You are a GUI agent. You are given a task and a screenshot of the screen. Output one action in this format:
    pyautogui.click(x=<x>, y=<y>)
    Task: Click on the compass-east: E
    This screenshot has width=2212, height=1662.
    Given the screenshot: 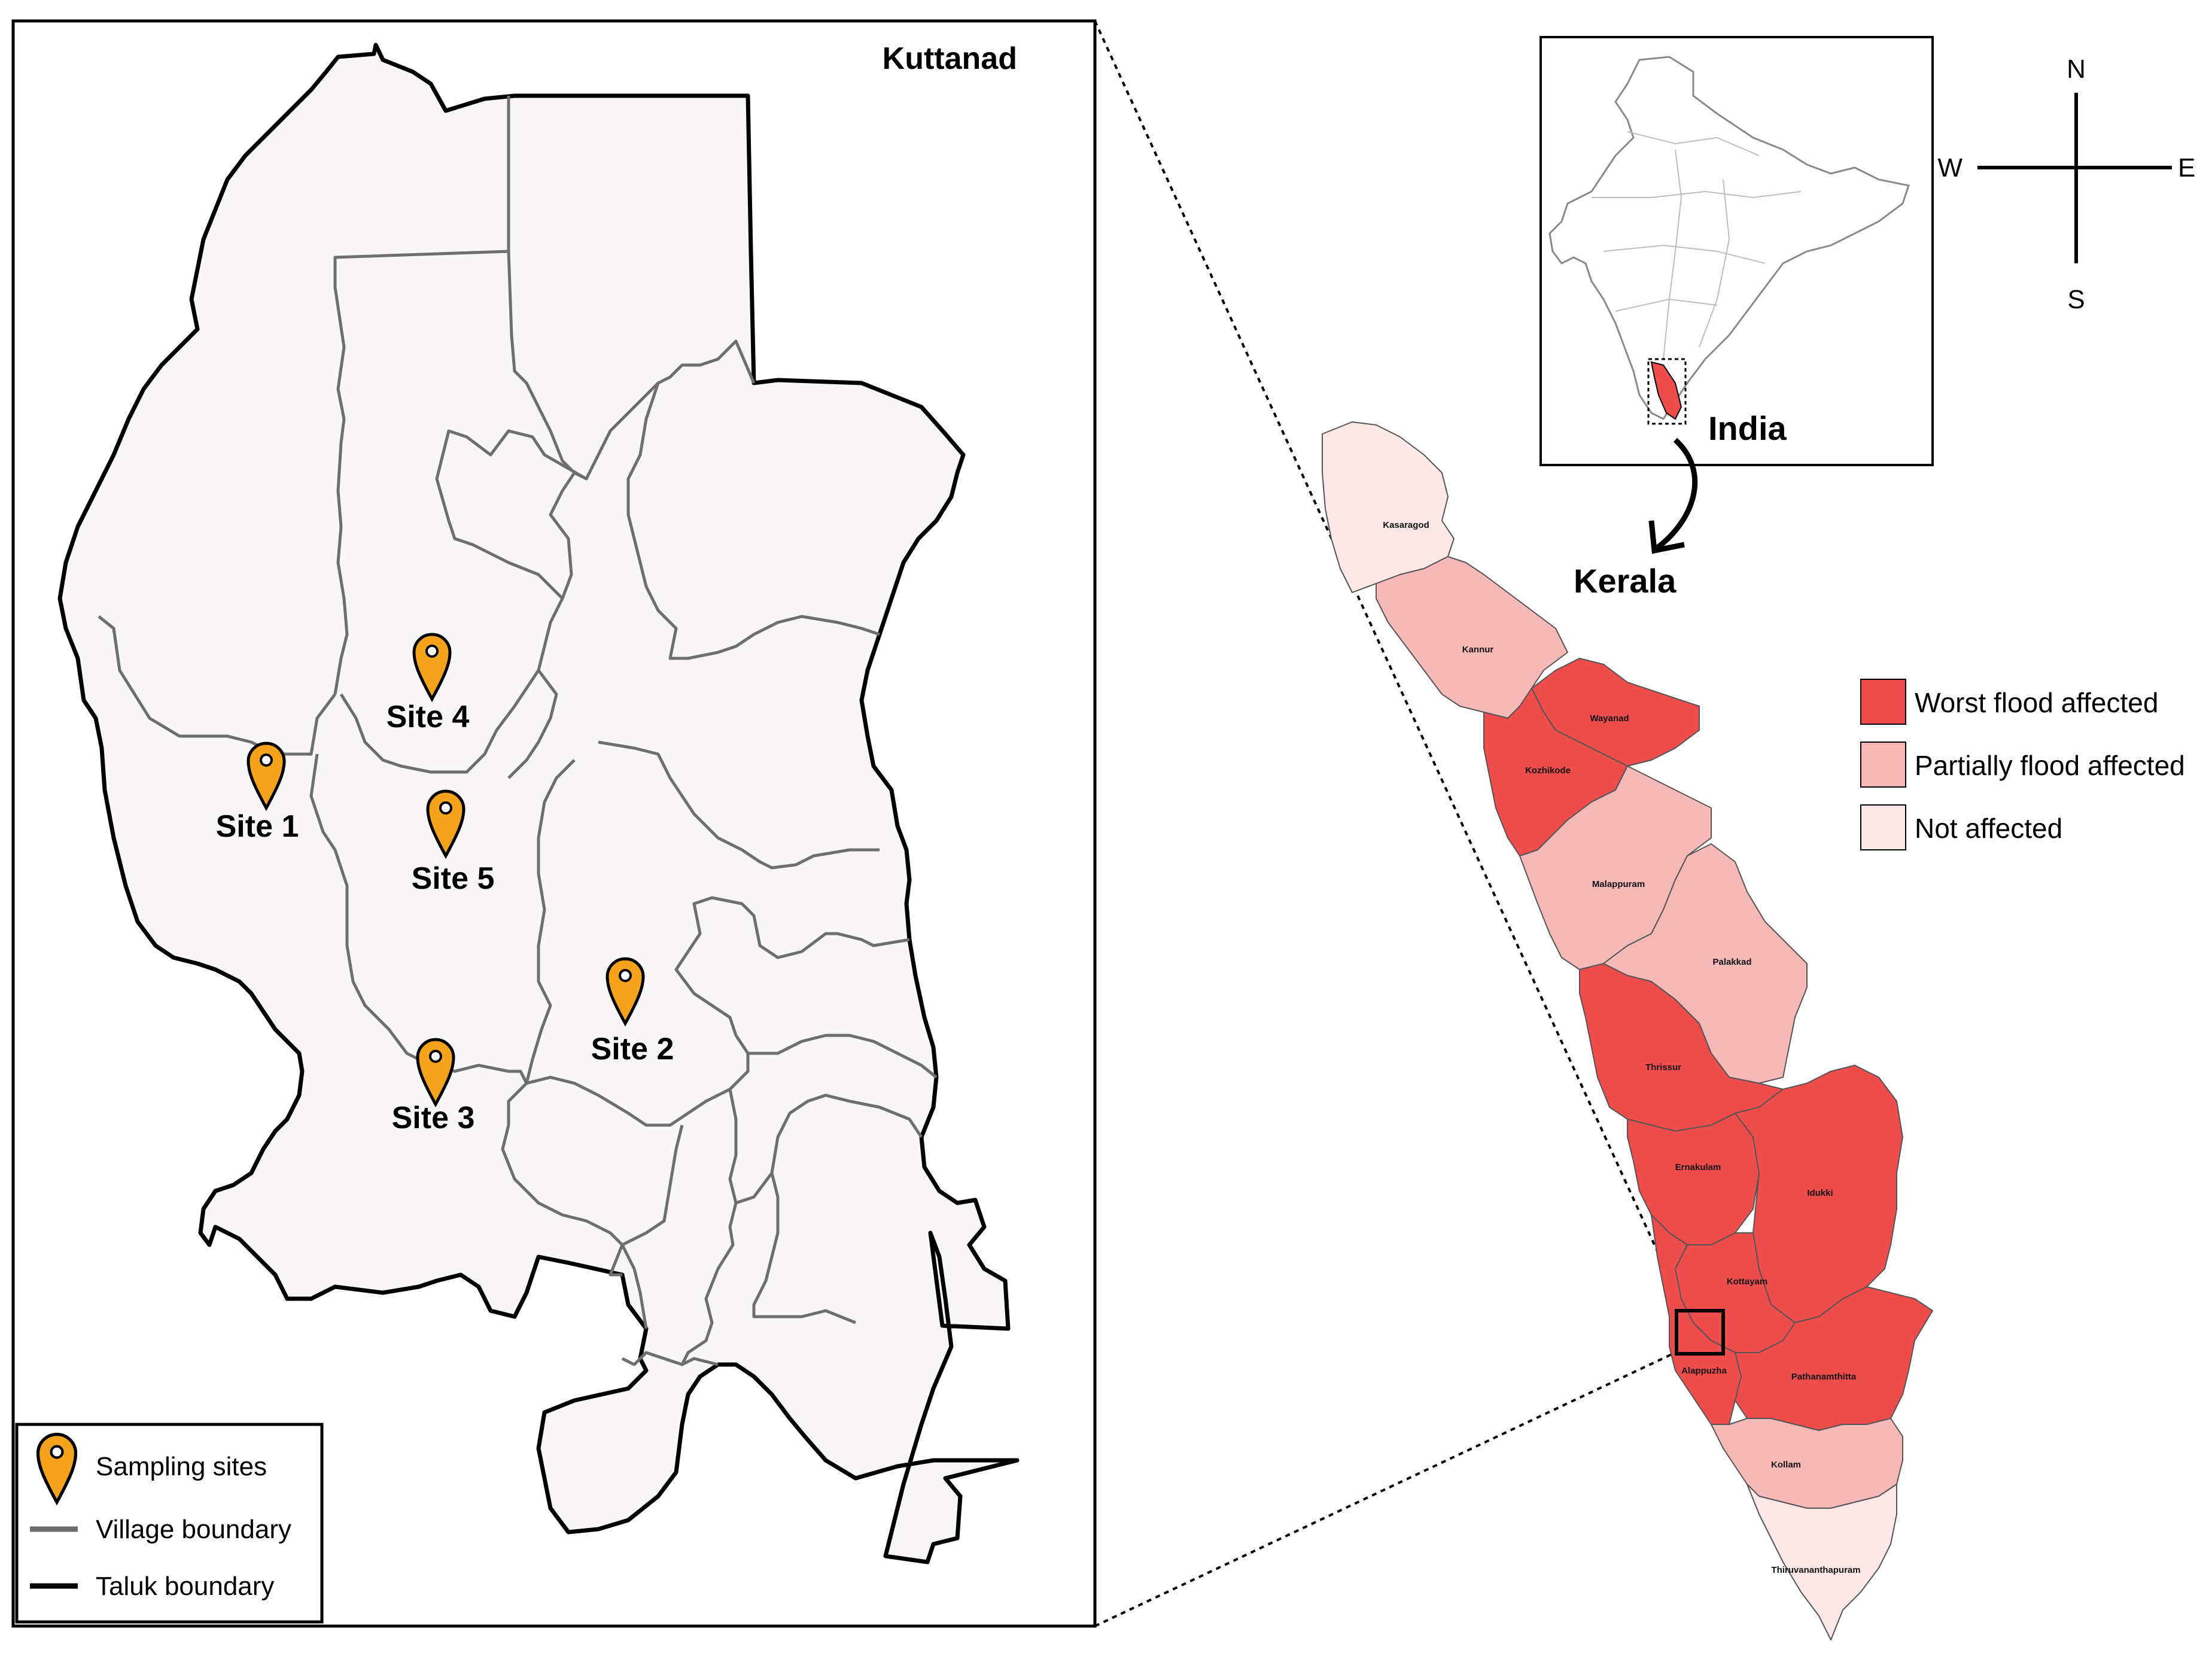 What is the action you would take?
    pyautogui.click(x=2186, y=168)
    